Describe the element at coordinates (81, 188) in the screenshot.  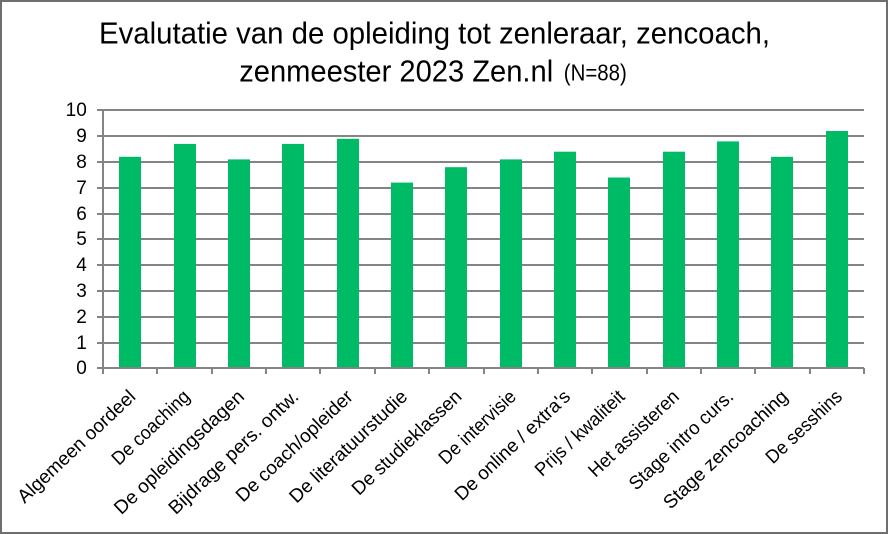
I see `svg-text: 7` at that location.